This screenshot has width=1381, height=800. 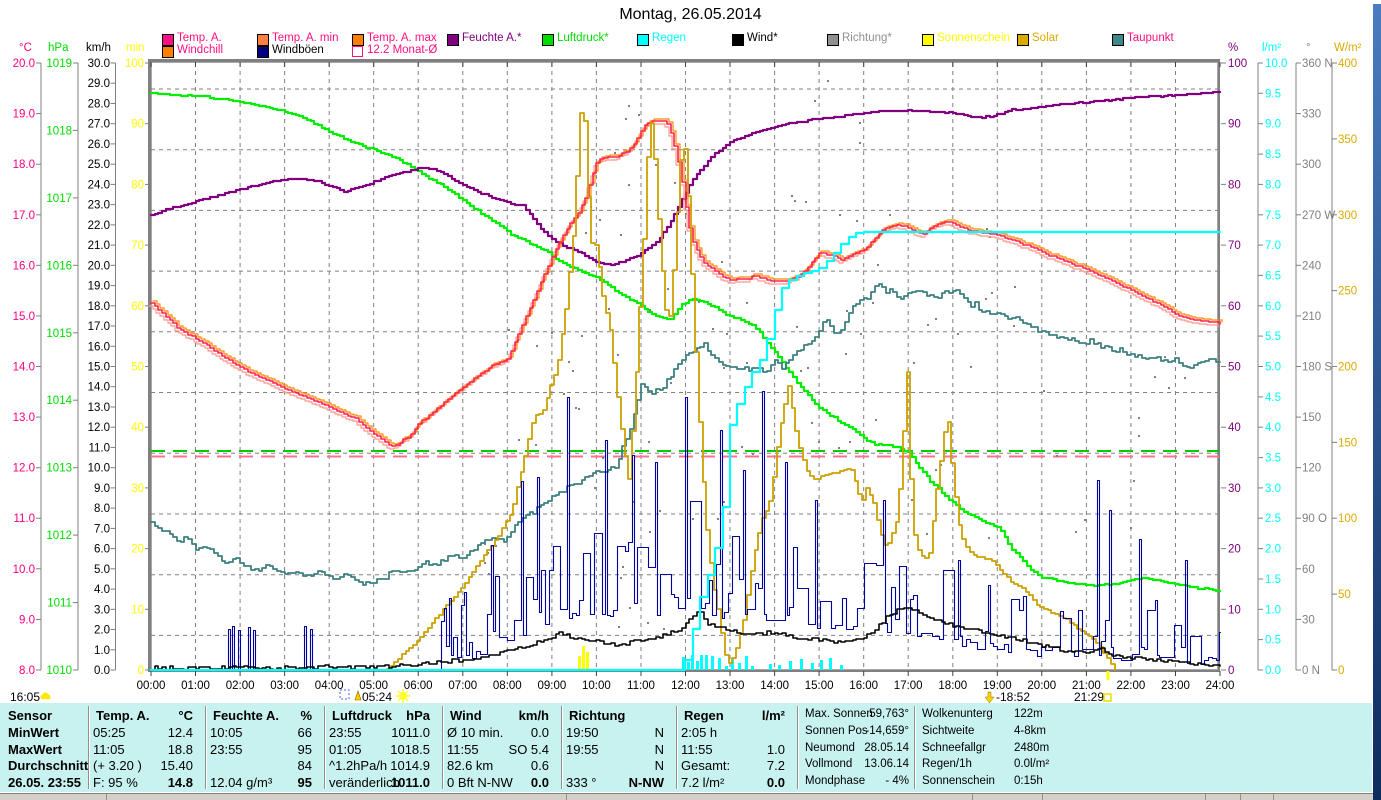 I want to click on svg-text: 01:00, so click(x=195, y=686).